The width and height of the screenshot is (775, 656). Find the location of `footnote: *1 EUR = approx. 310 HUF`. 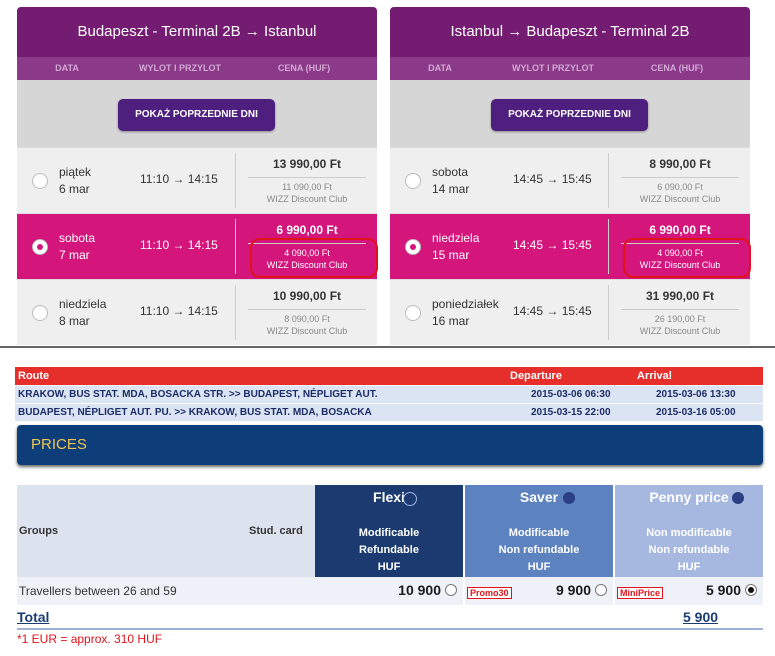

footnote: *1 EUR = approx. 310 HUF is located at coordinates (90, 639).